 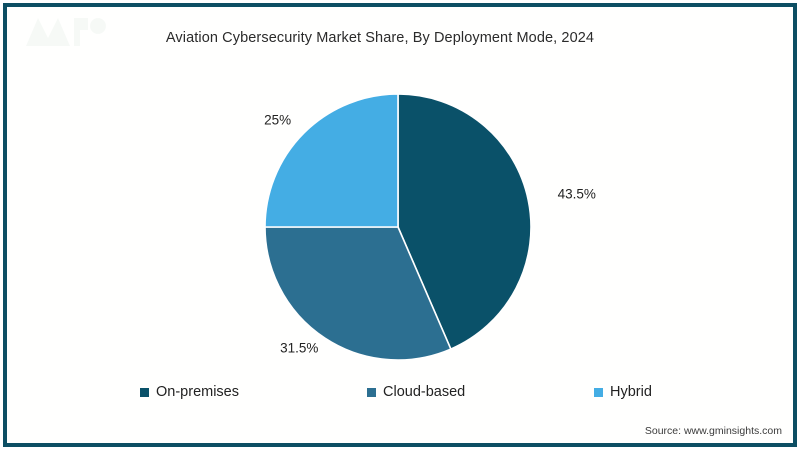 What do you see at coordinates (424, 391) in the screenshot?
I see `legend-label-cloud-based: Cloud-based` at bounding box center [424, 391].